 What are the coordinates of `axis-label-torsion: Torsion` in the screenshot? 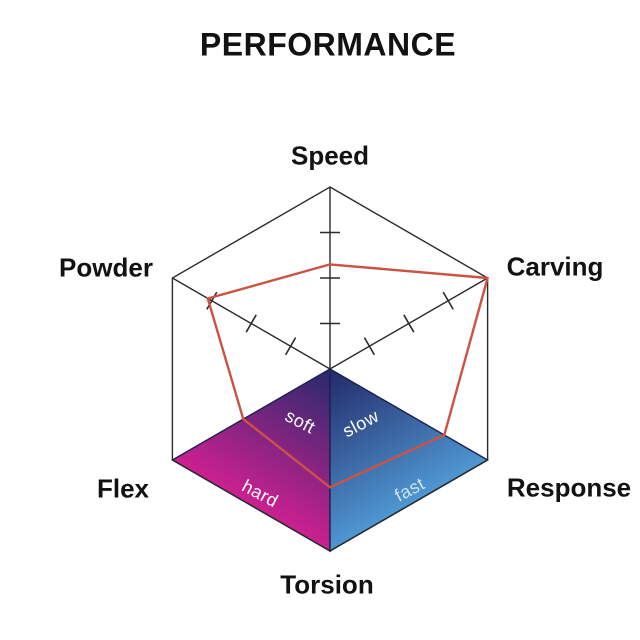 It's located at (327, 584).